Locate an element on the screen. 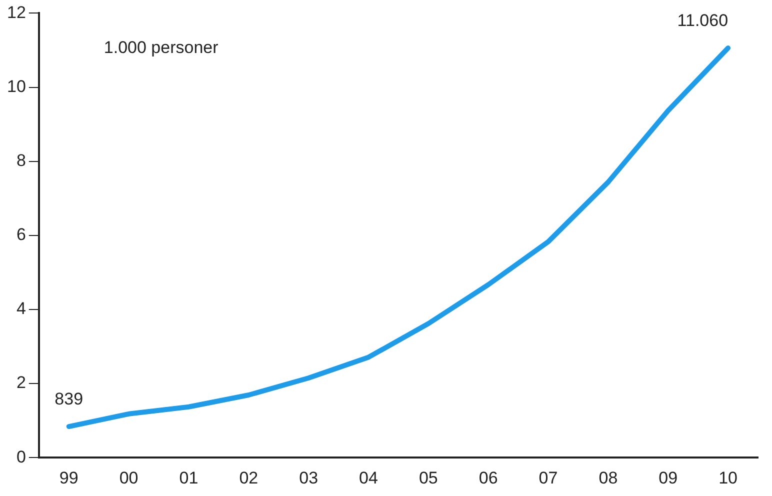 This screenshot has height=496, width=772. x-tick-label: 02 is located at coordinates (248, 478).